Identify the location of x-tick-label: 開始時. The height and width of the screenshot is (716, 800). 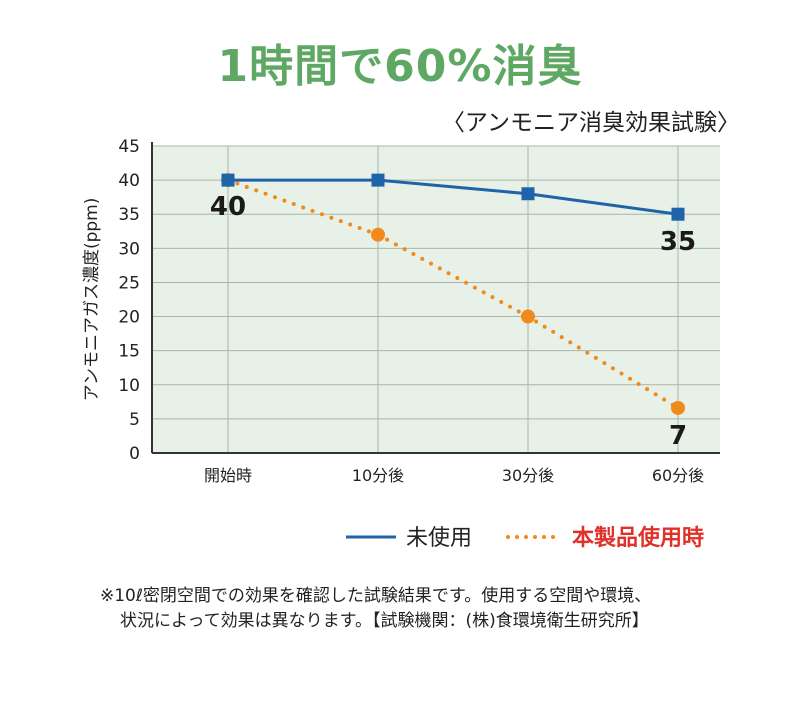
(228, 475).